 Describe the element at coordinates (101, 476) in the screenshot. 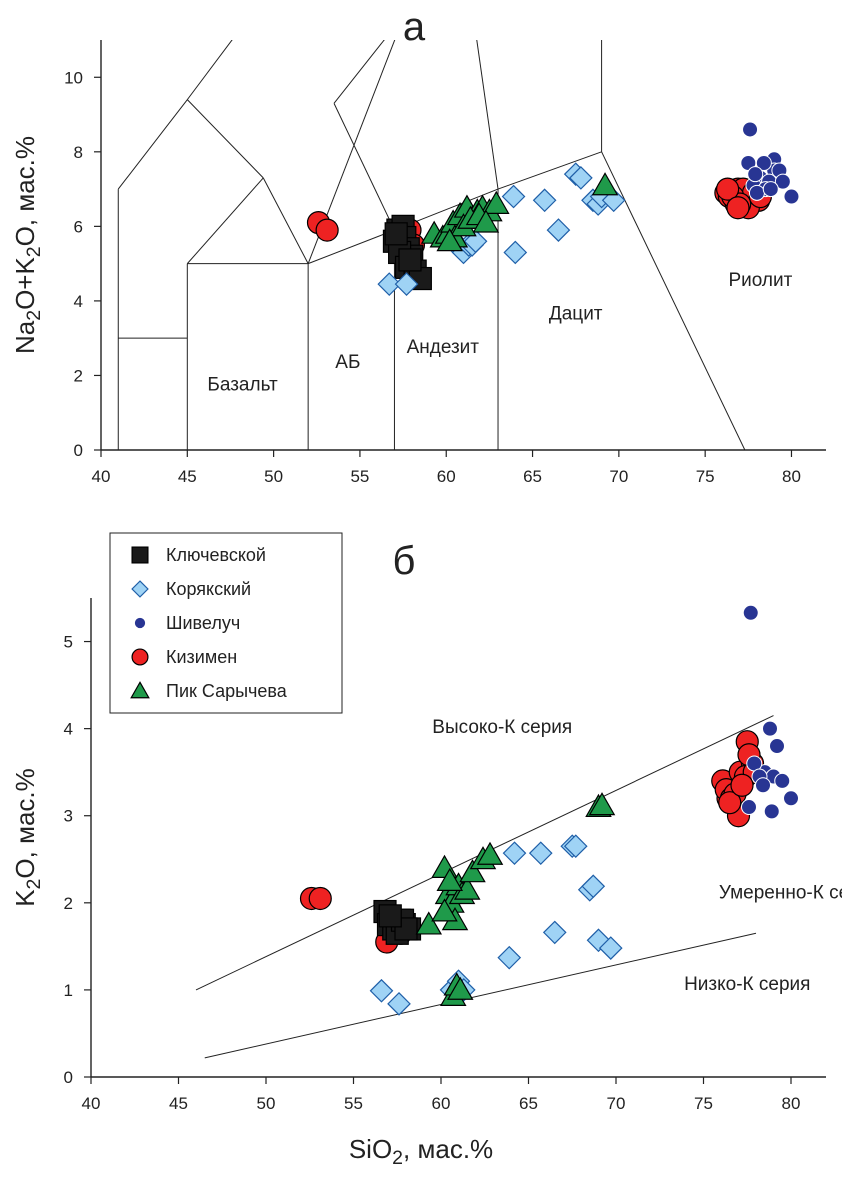

I see `x-tick-label: 40` at that location.